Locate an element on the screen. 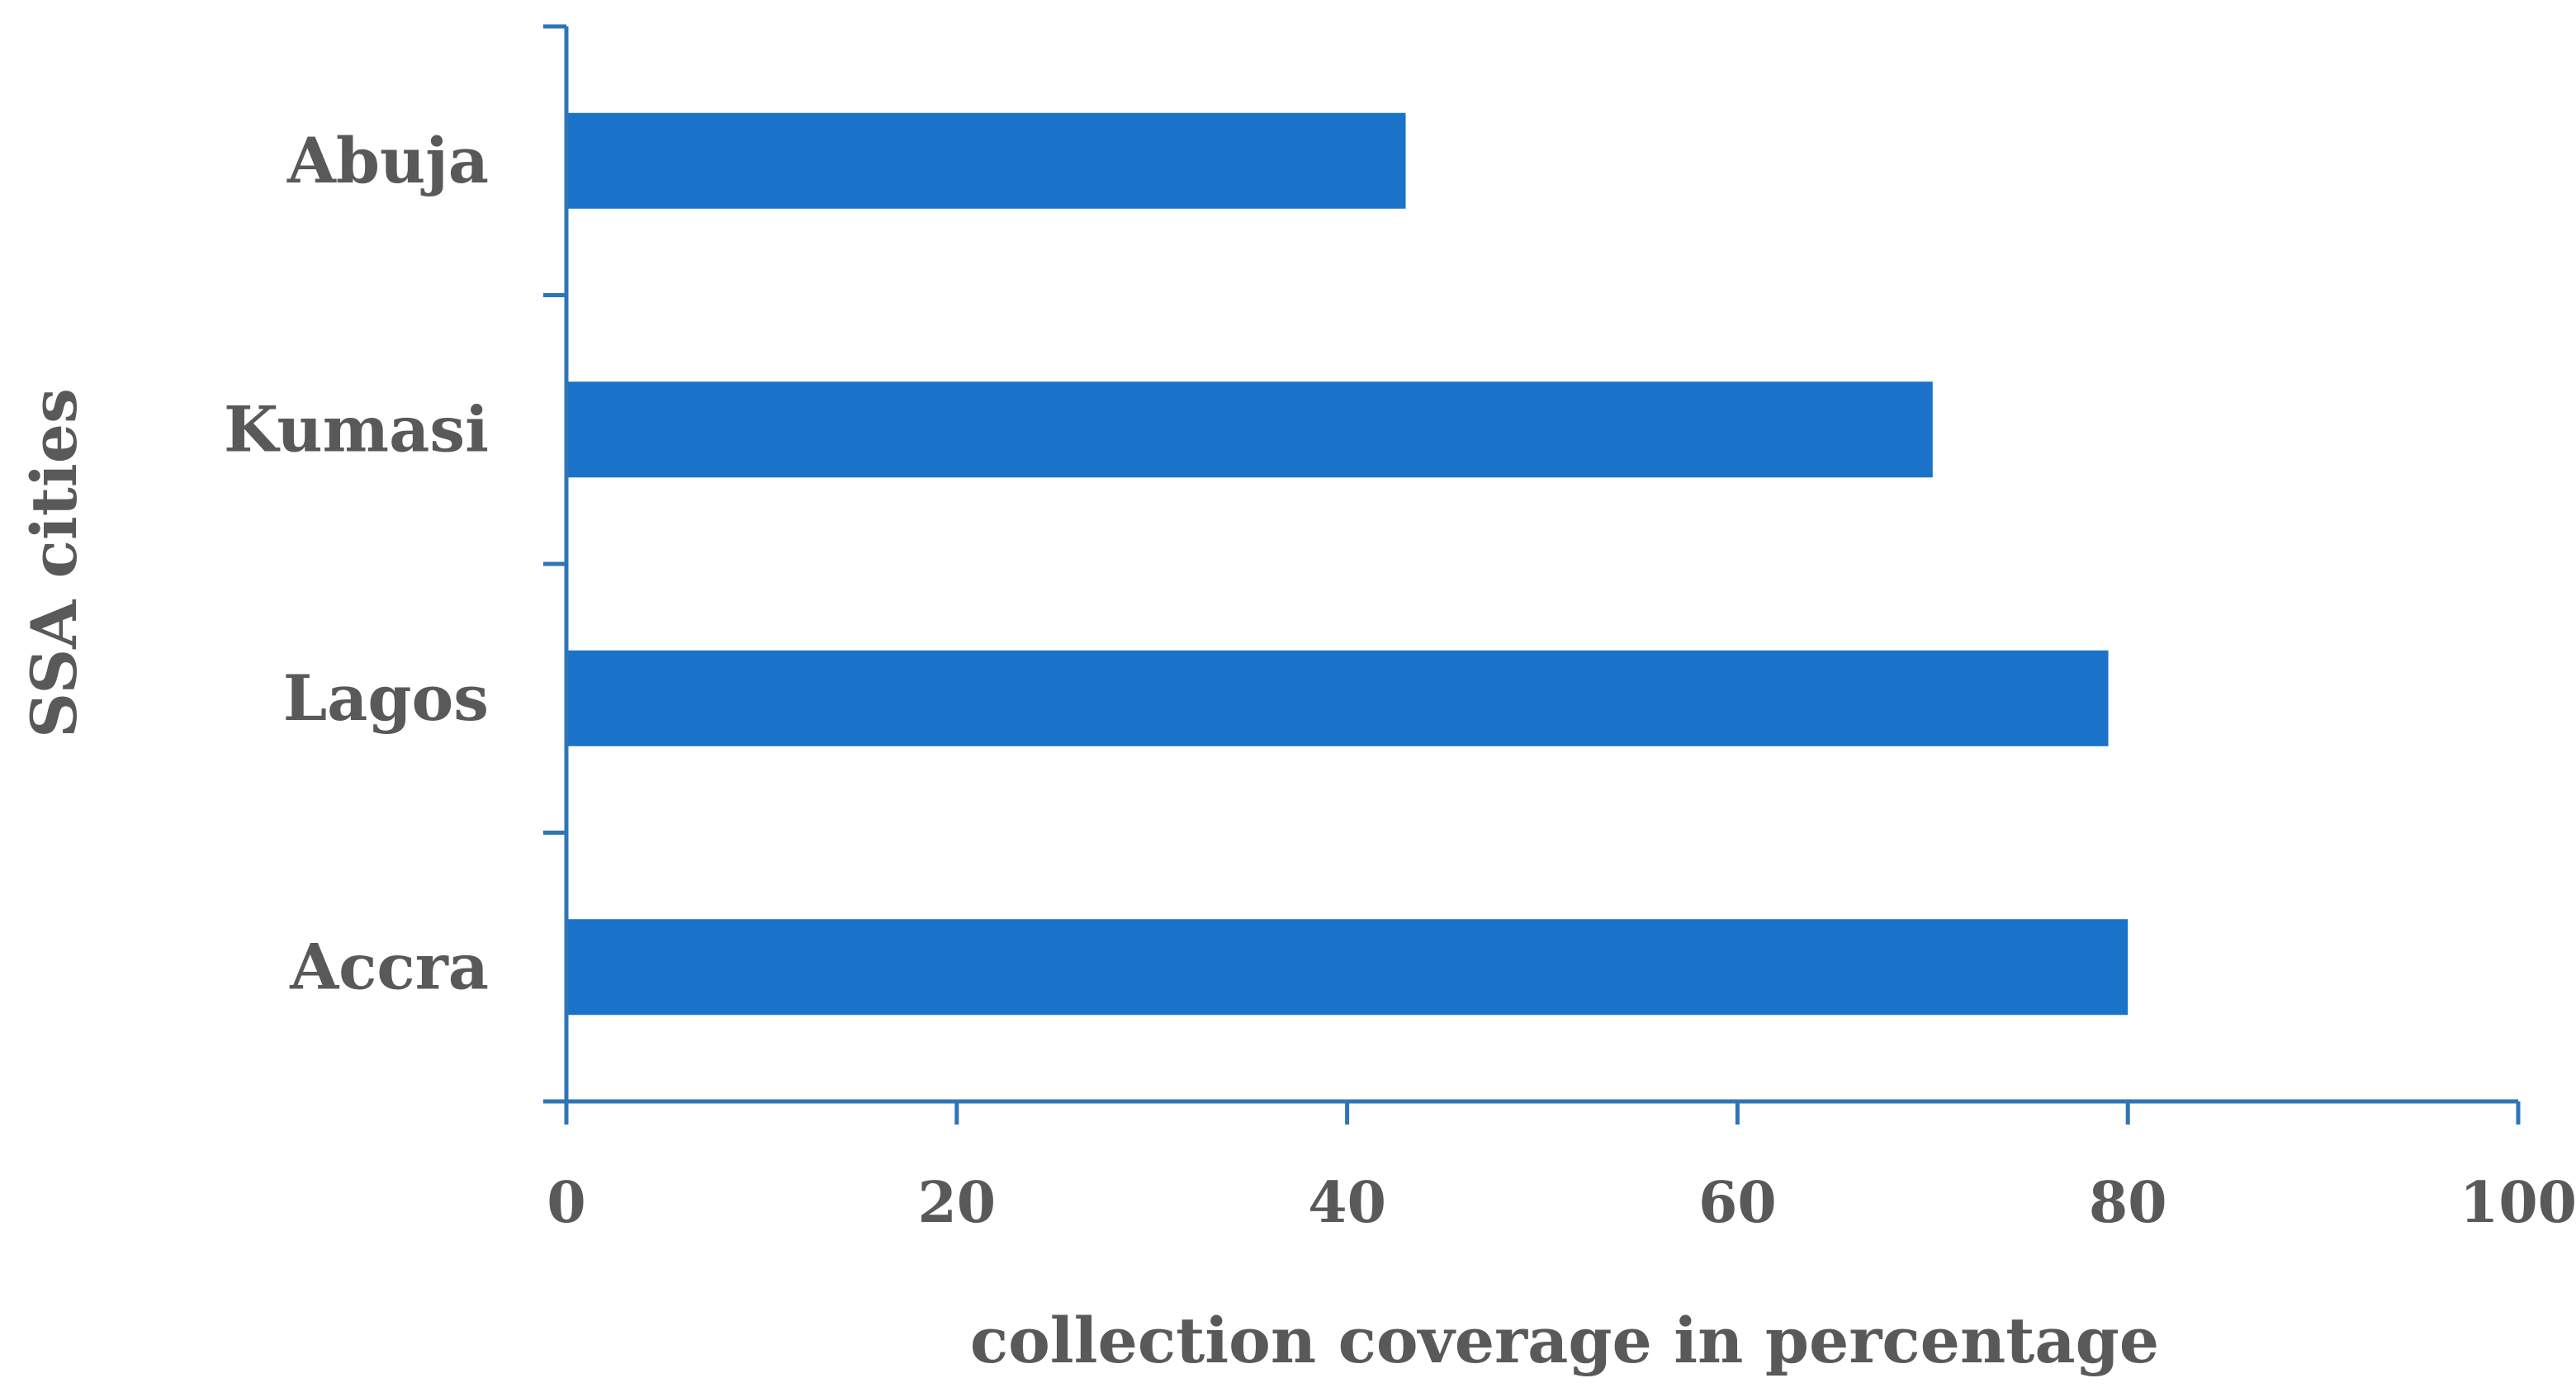  category-label-accra: Accra is located at coordinates (389, 966).